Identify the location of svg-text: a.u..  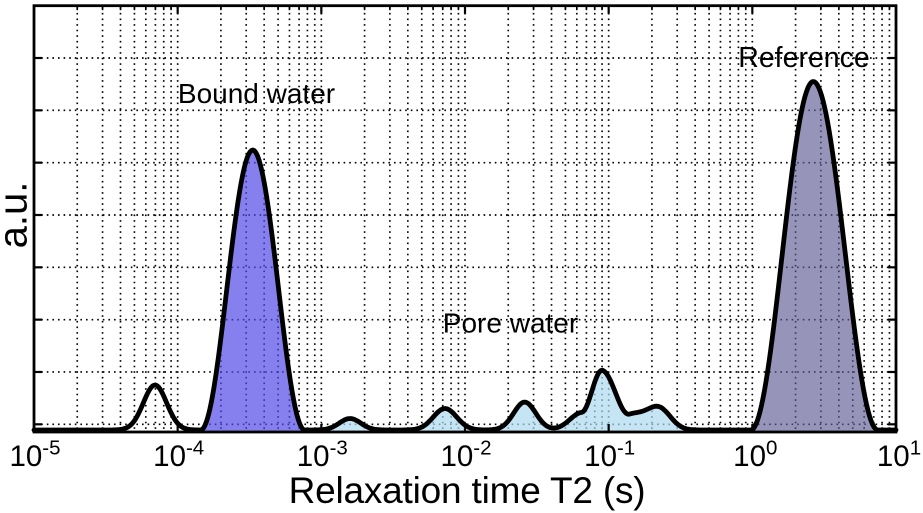
(18, 215).